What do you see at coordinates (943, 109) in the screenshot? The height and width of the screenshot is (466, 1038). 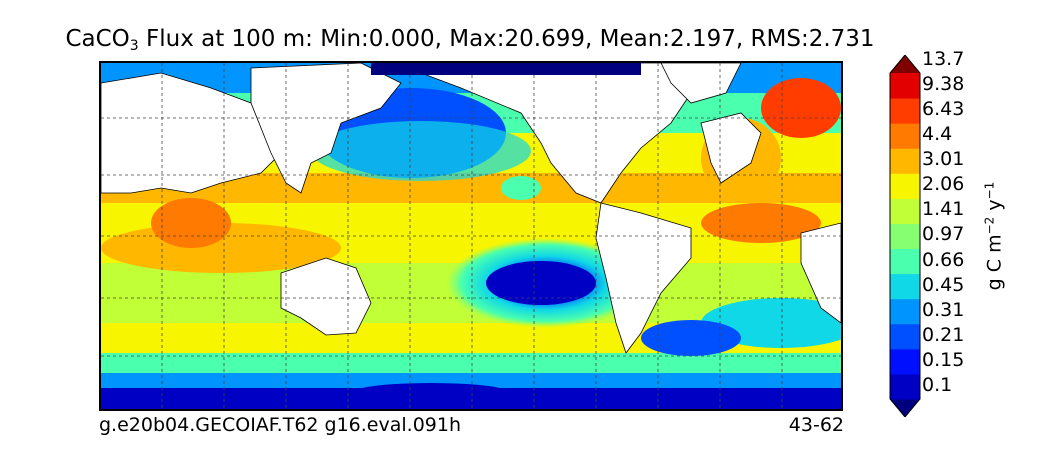 I see `colorbar-tick-label: 6.43` at bounding box center [943, 109].